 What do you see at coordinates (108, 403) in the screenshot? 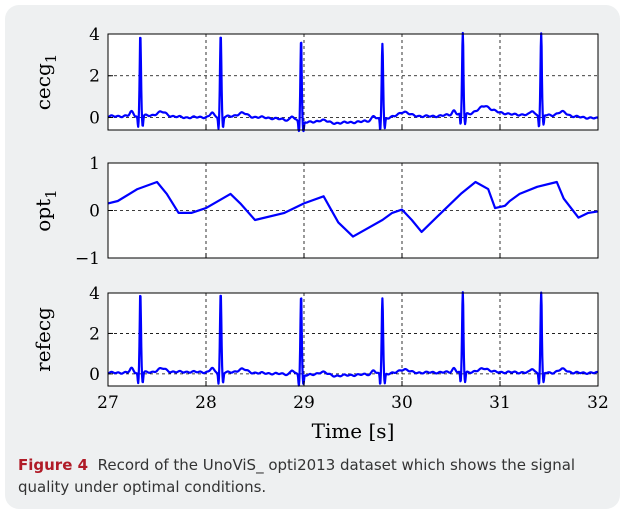
I see `x-tick-label: 27` at bounding box center [108, 403].